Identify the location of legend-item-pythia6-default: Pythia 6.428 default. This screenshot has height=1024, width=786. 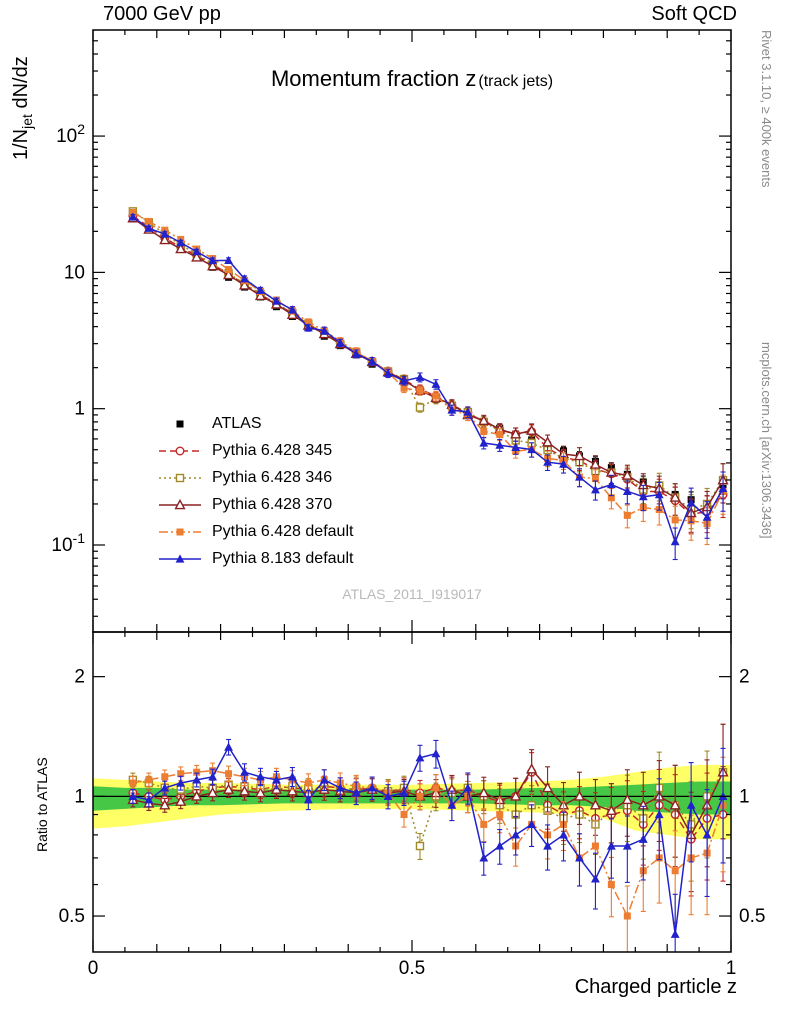
(255, 531).